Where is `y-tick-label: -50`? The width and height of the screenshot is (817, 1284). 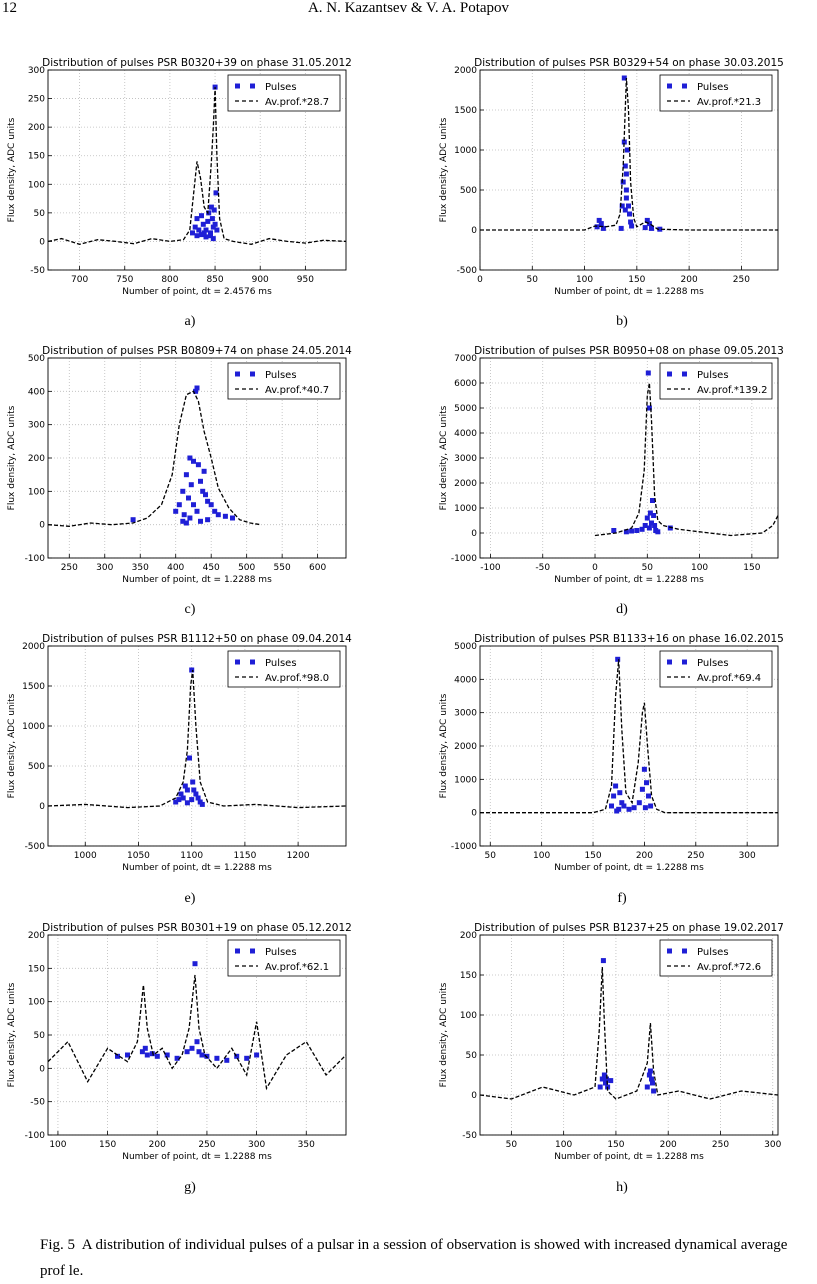 y-tick-label: -50 is located at coordinates (37, 271).